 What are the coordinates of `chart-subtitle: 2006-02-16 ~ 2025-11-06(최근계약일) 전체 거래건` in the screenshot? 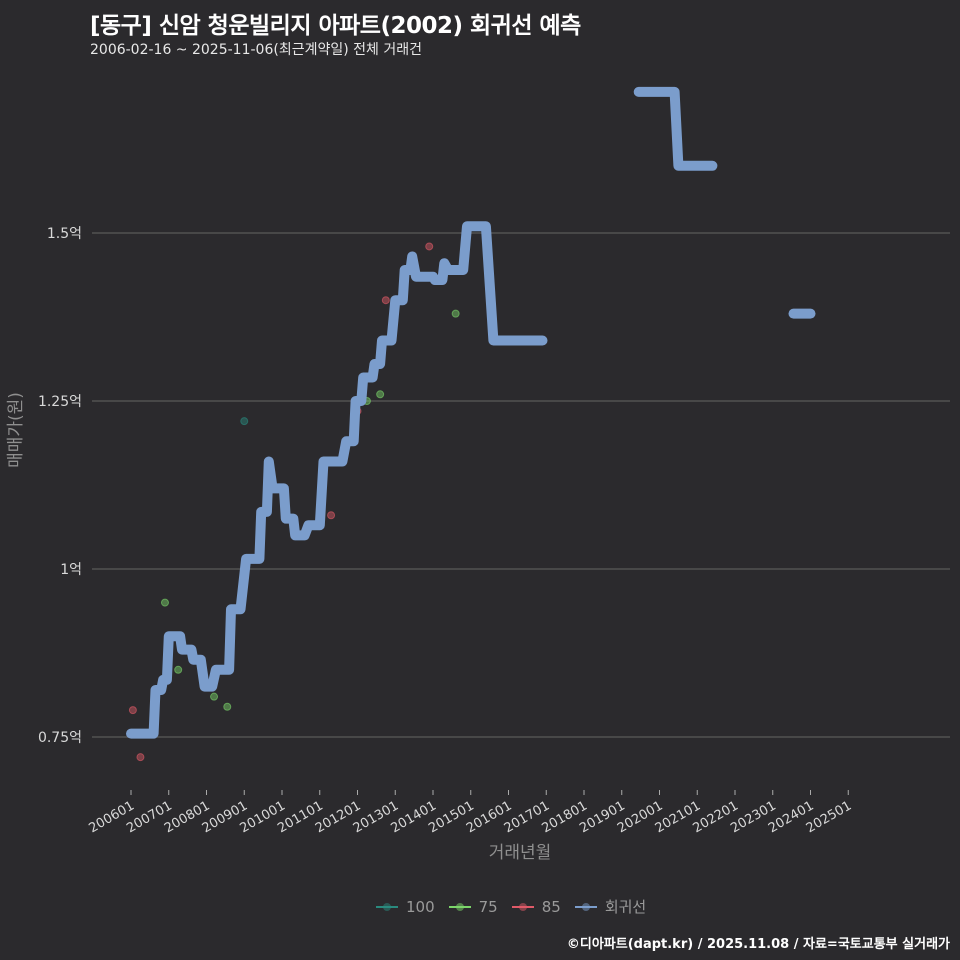 It's located at (256, 50).